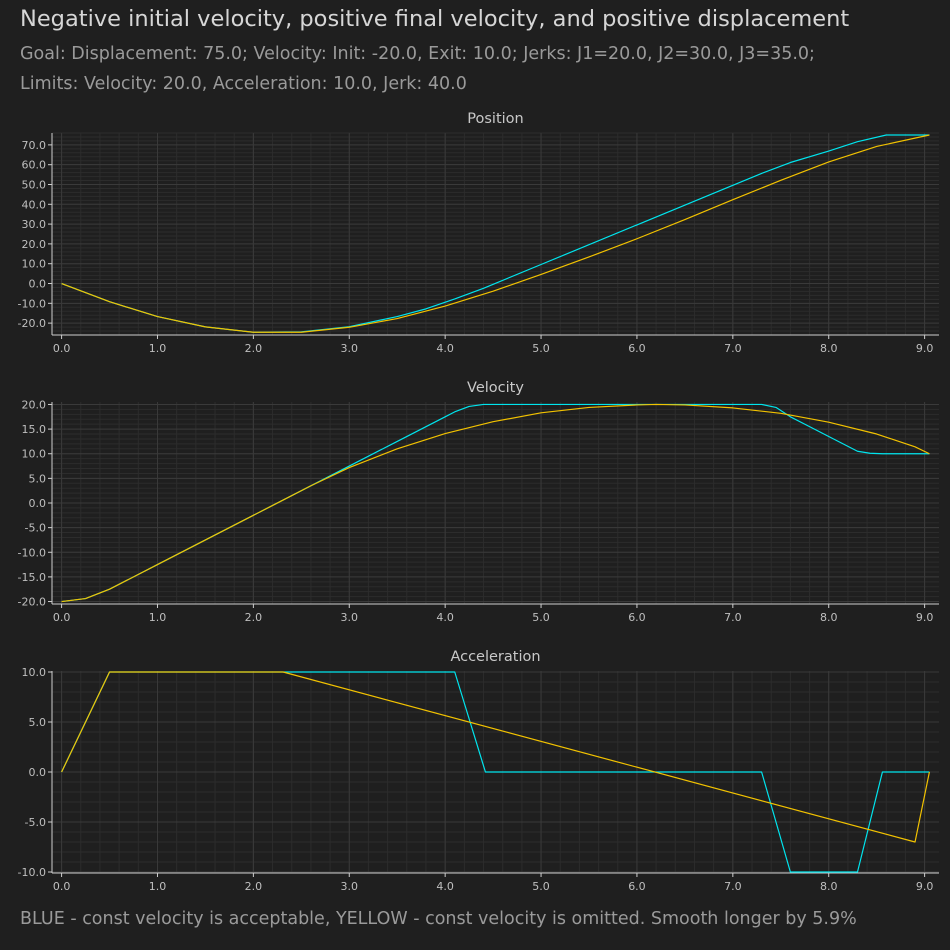 This screenshot has width=950, height=950. What do you see at coordinates (62, 886) in the screenshot?
I see `acceleration-x-tick-label: 0.0` at bounding box center [62, 886].